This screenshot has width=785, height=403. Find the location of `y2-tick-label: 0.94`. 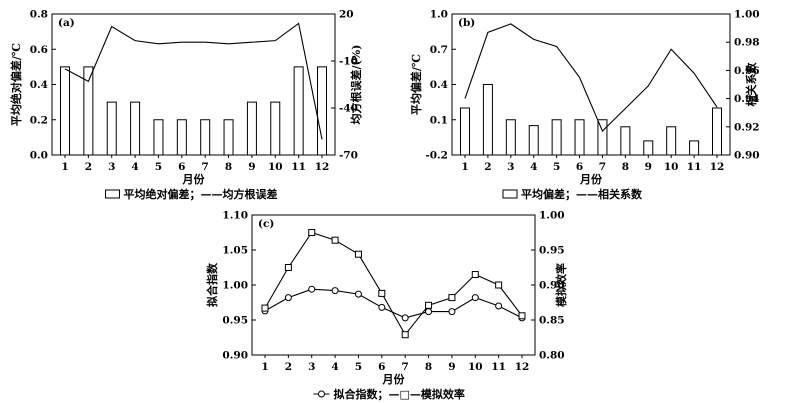

y2-tick-label: 0.94 is located at coordinates (747, 99).